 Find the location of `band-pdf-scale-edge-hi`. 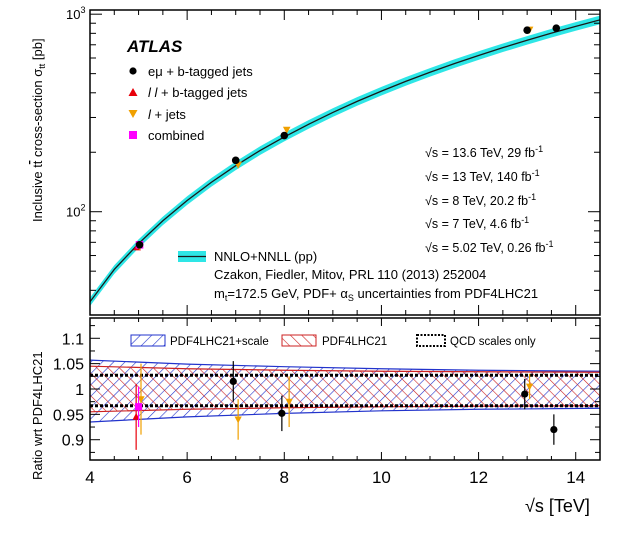

band-pdf-scale-edge-hi is located at coordinates (345, 365).